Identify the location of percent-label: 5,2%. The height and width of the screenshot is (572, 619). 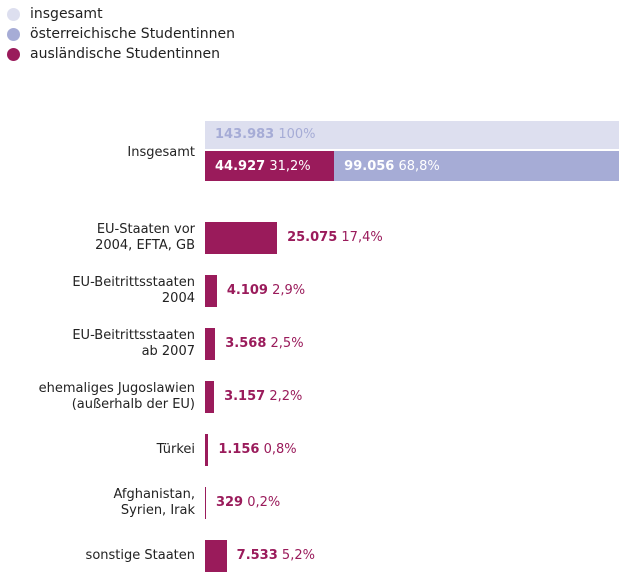
(298, 555).